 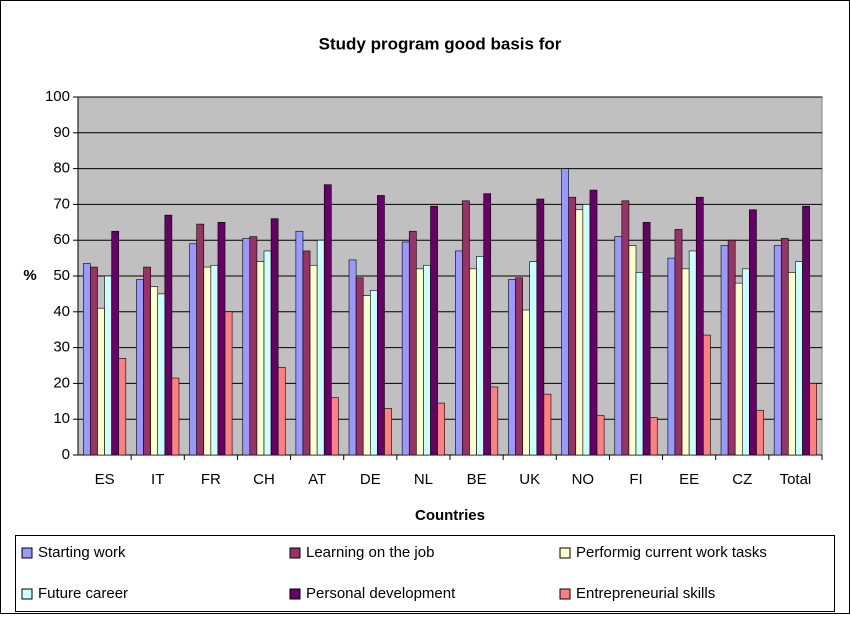 What do you see at coordinates (645, 593) in the screenshot?
I see `legend-label: Entrepreneurial skills` at bounding box center [645, 593].